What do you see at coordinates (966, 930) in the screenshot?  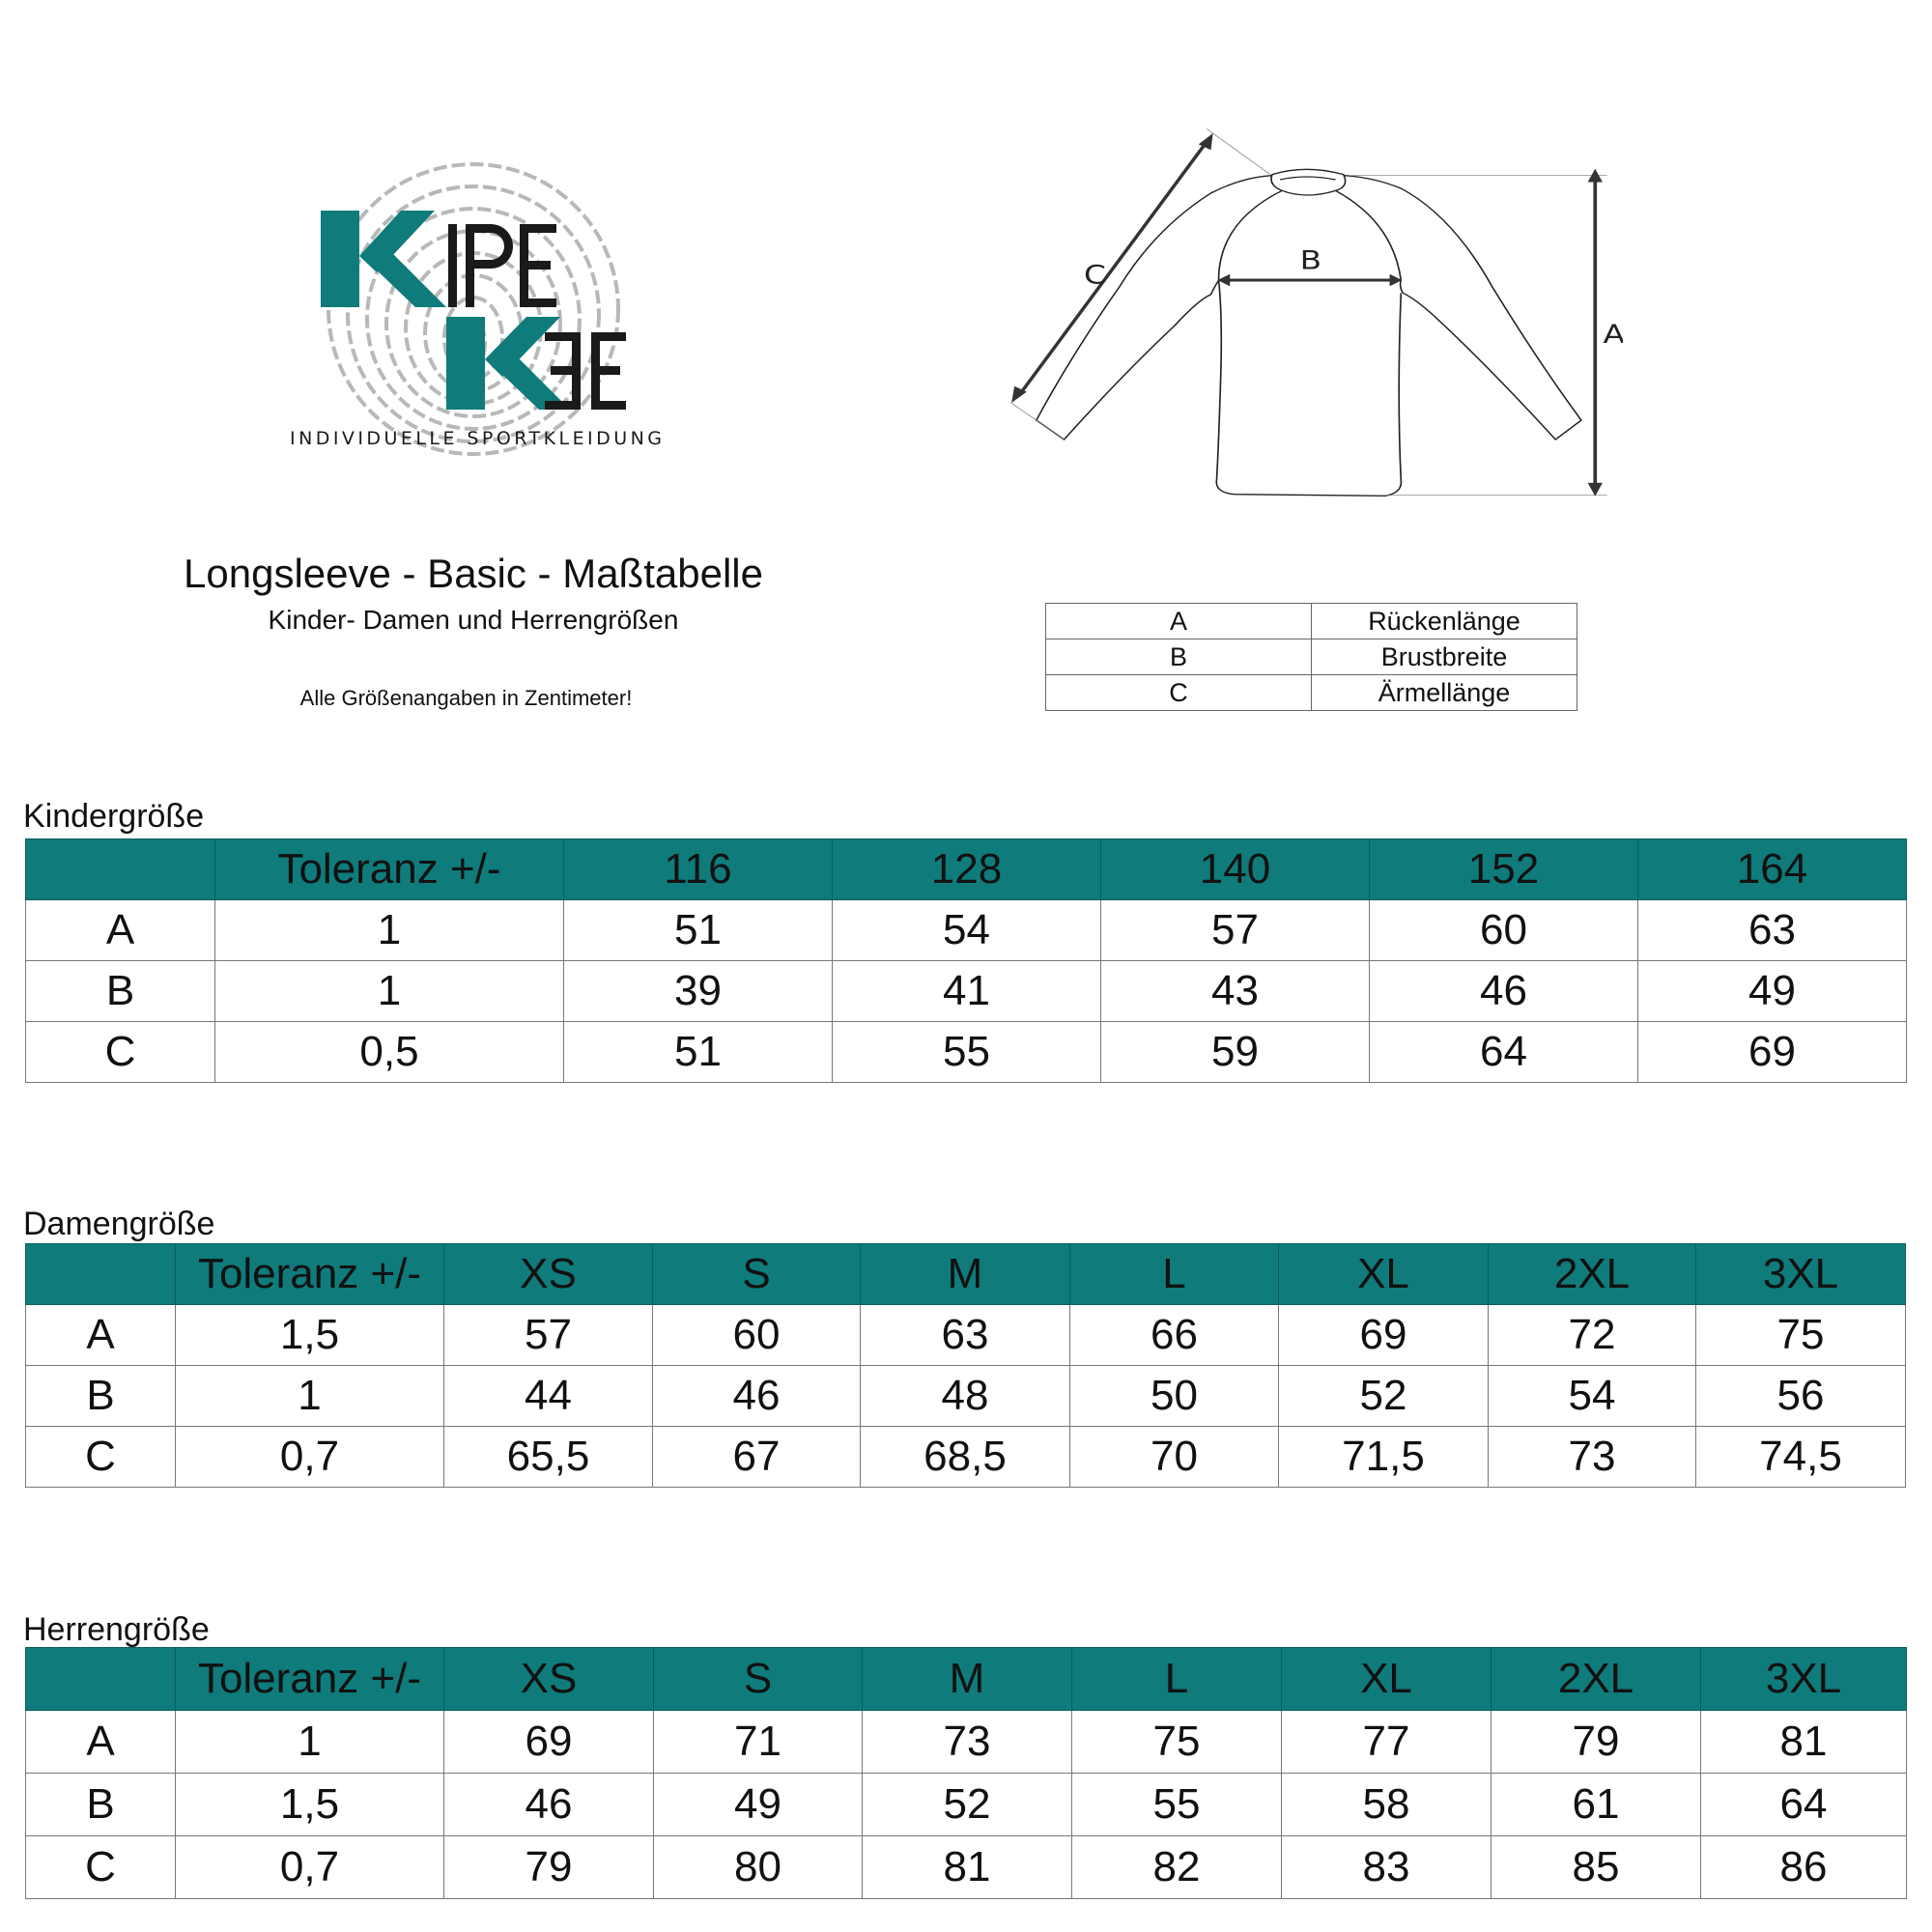 I see `table-row: A 1 51 54 57 60 63` at bounding box center [966, 930].